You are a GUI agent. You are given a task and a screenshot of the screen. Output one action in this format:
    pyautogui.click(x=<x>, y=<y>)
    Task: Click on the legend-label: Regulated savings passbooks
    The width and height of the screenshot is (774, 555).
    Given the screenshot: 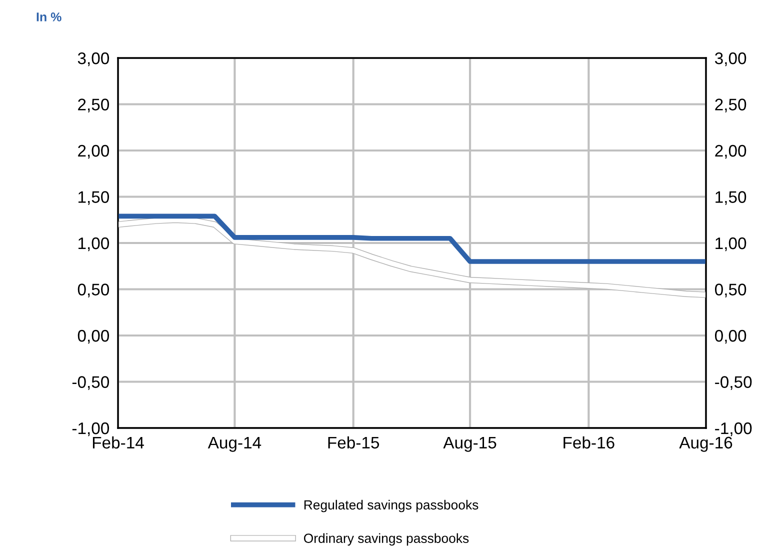 What is the action you would take?
    pyautogui.click(x=391, y=506)
    